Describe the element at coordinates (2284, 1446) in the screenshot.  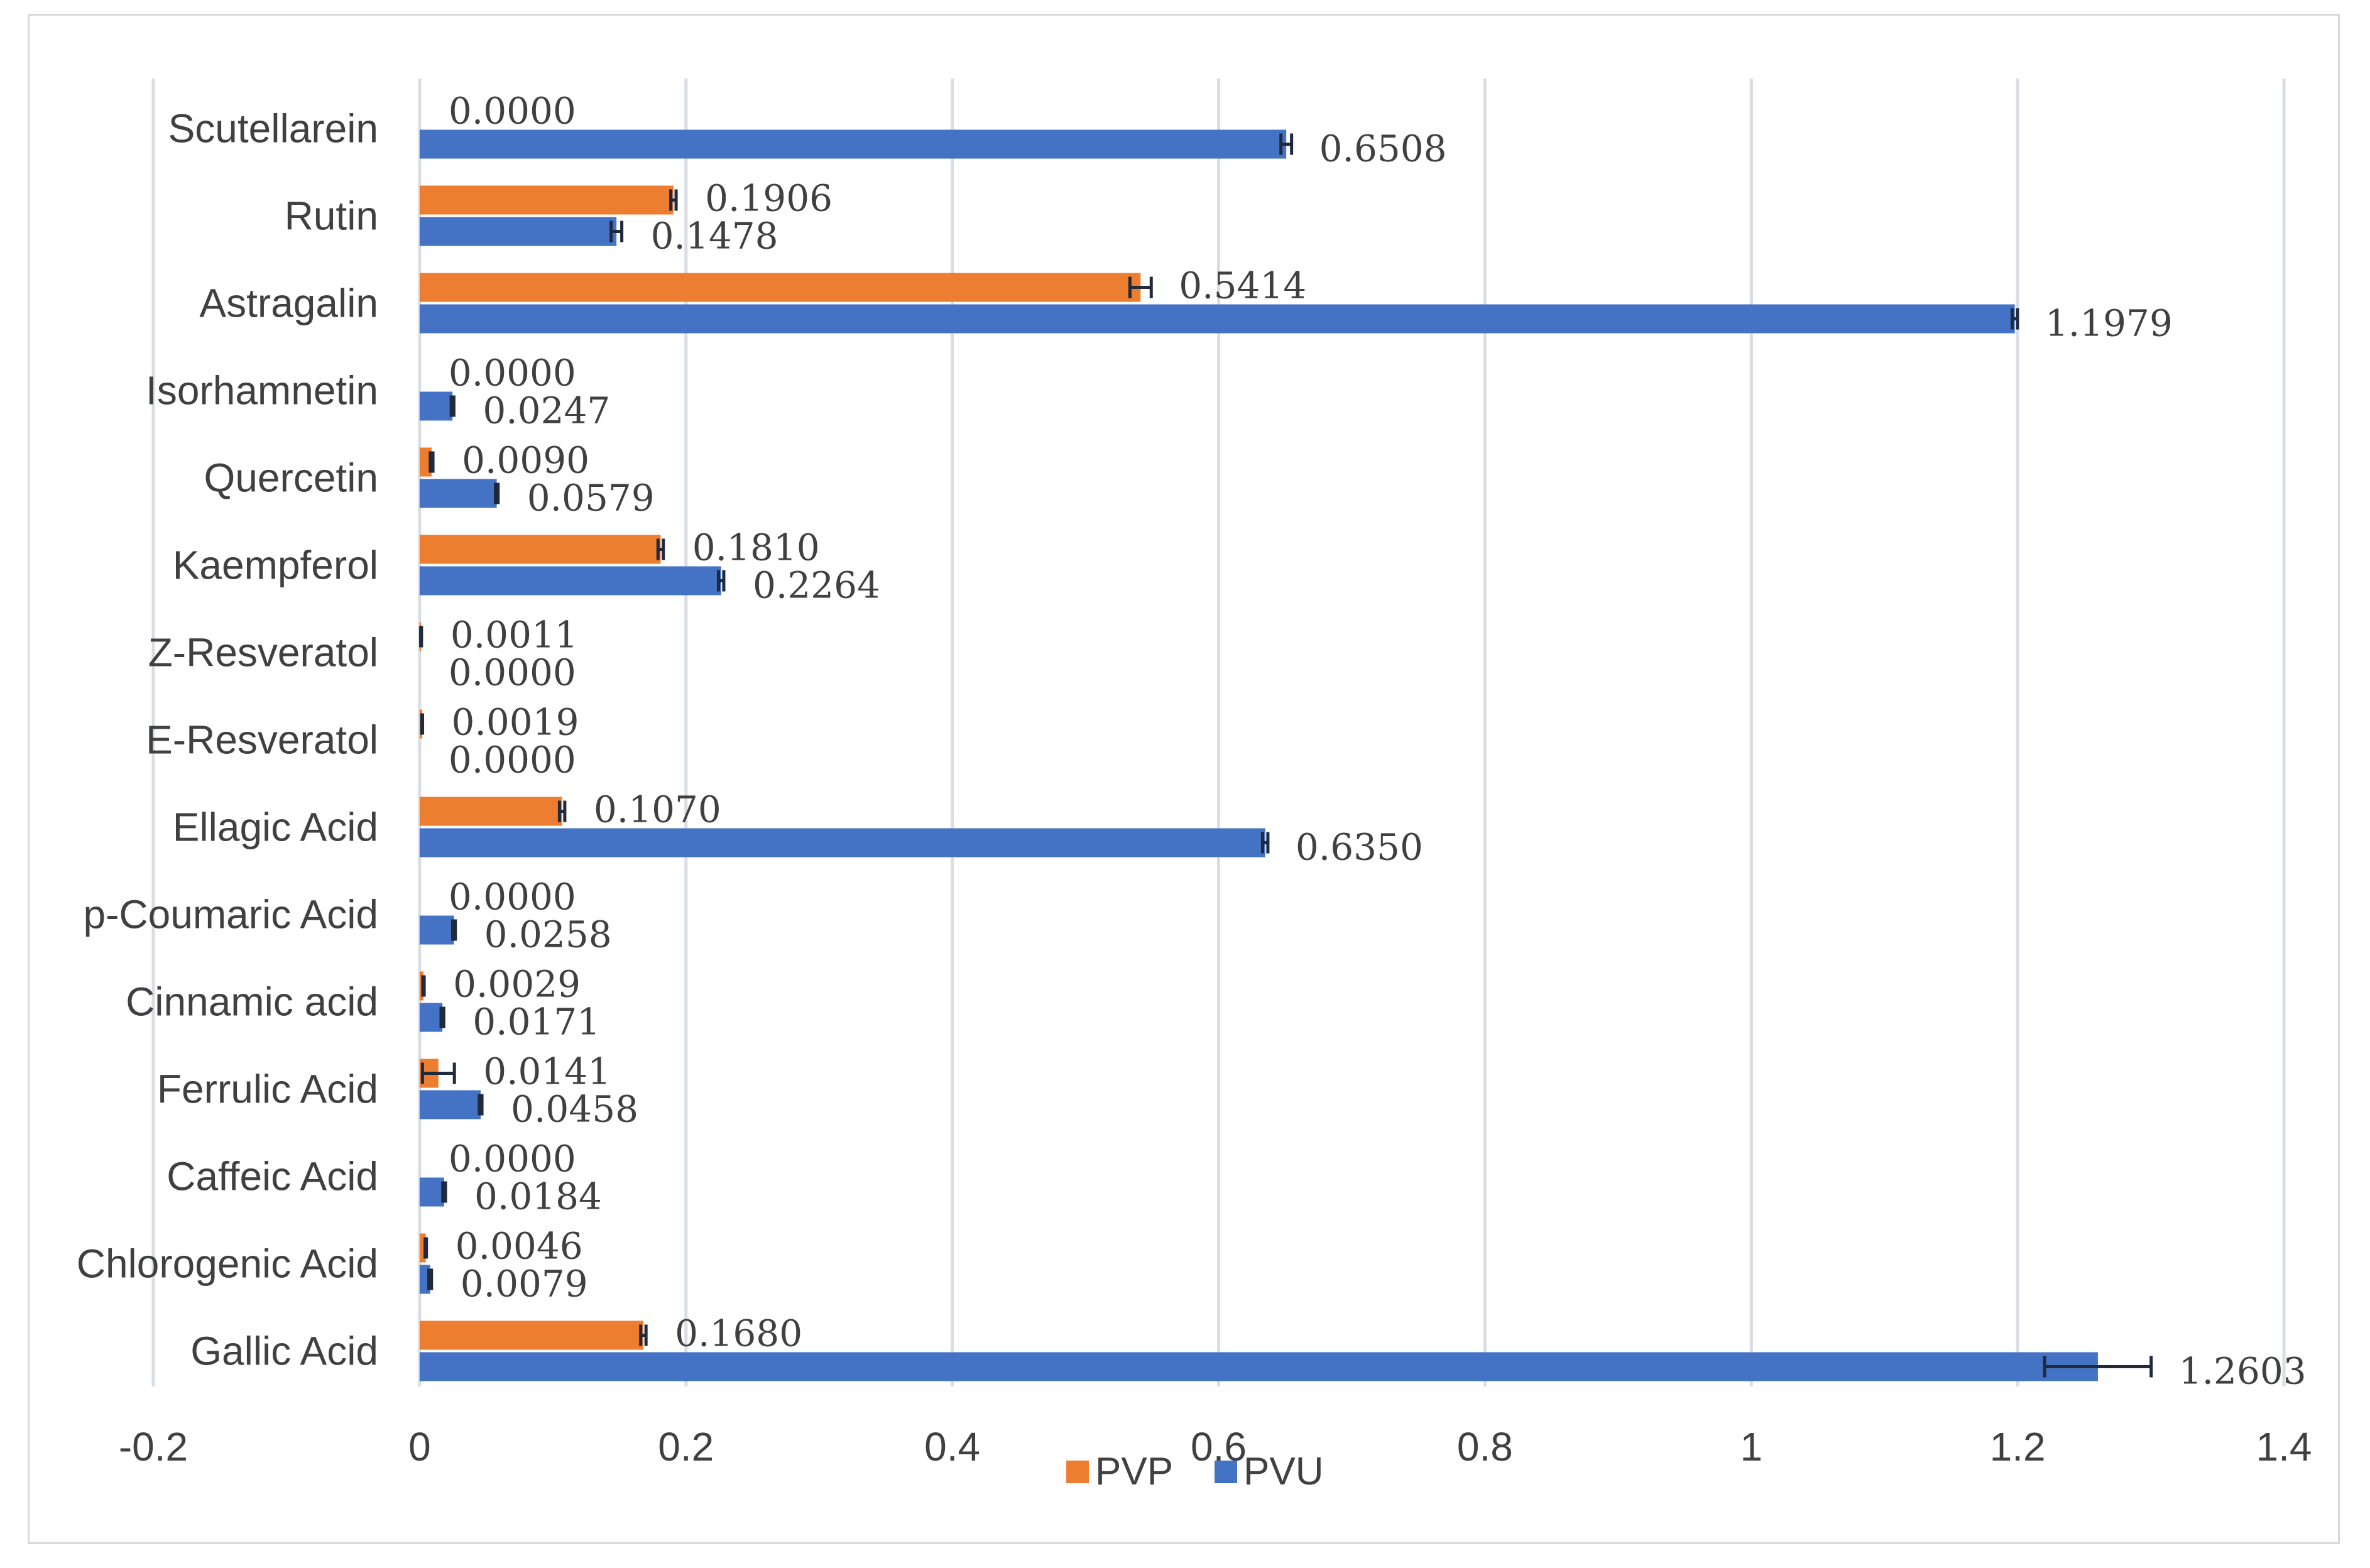
I see `x-tick-label-8: 1.4` at that location.